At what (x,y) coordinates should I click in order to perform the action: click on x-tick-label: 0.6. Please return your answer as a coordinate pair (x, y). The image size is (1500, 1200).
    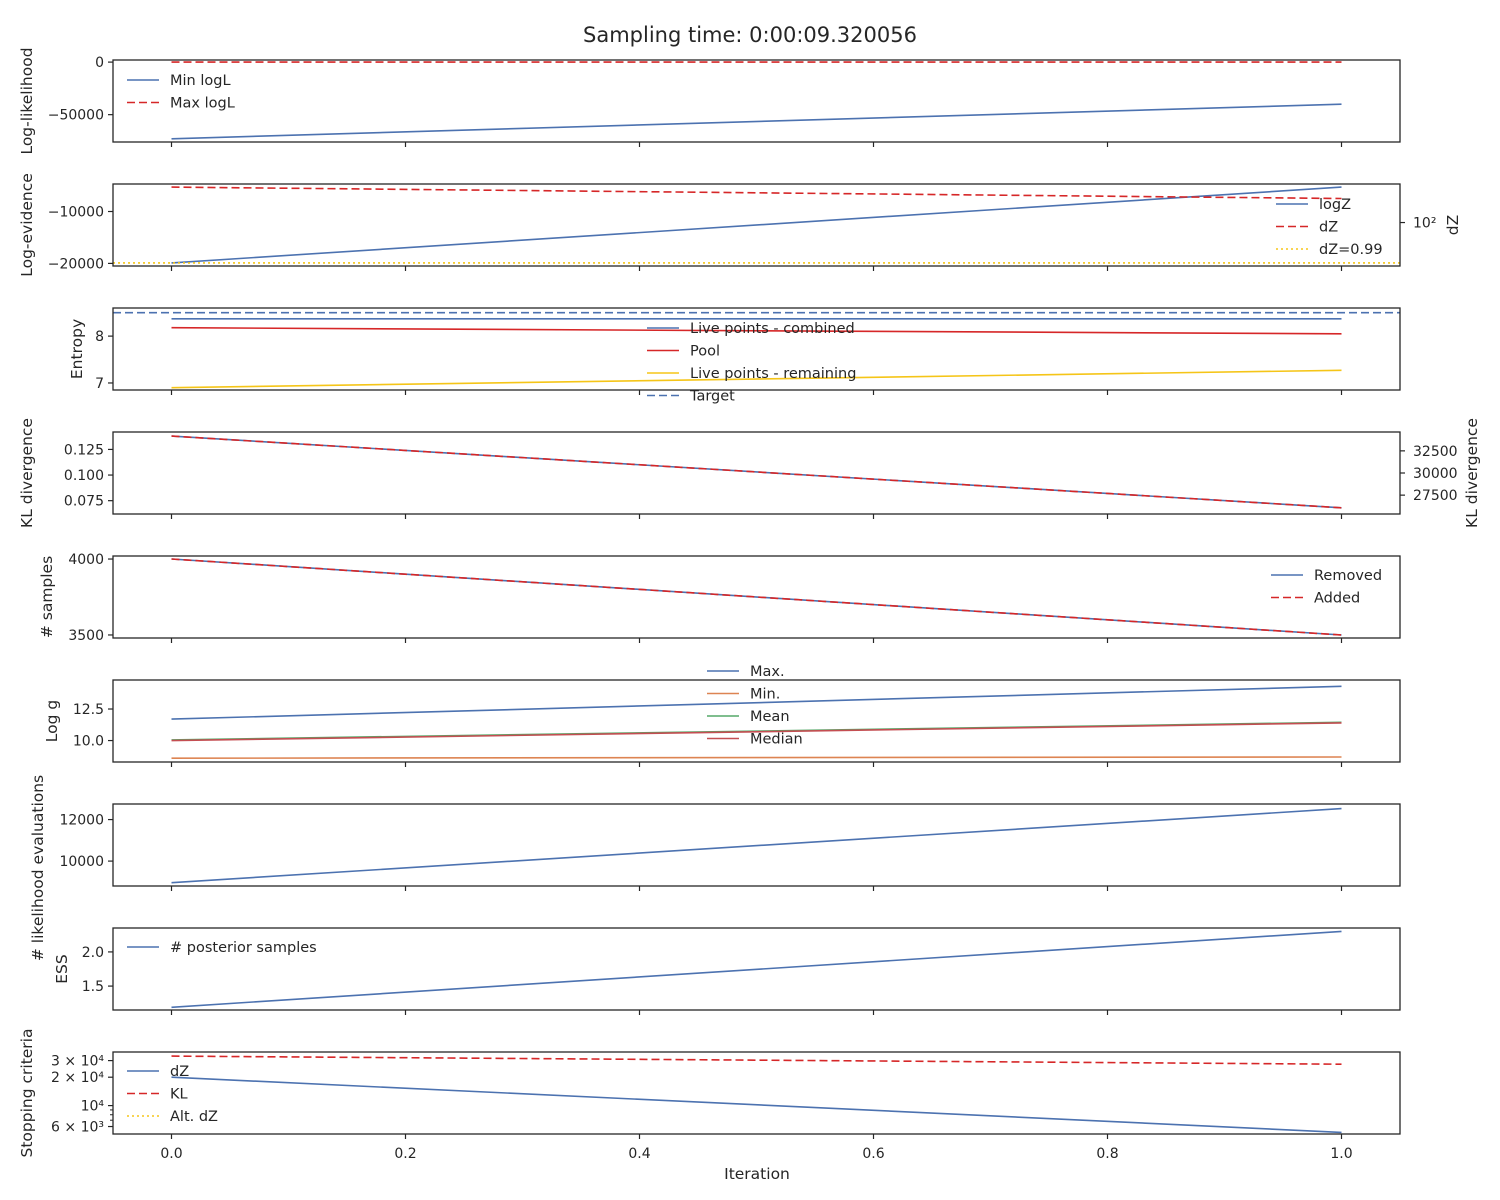
    Looking at the image, I should click on (873, 1154).